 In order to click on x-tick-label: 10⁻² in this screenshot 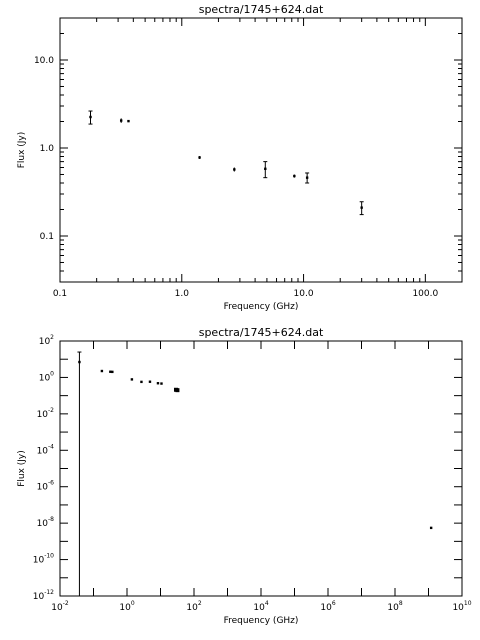, I will do `click(60, 606)`.